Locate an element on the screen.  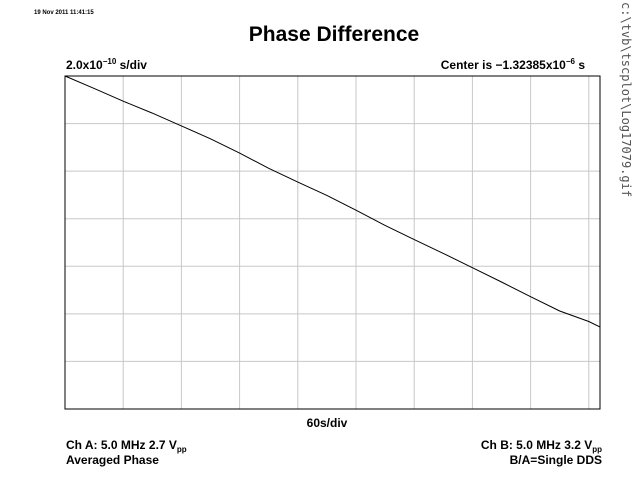
chart-title: Phase Difference is located at coordinates (334, 34).